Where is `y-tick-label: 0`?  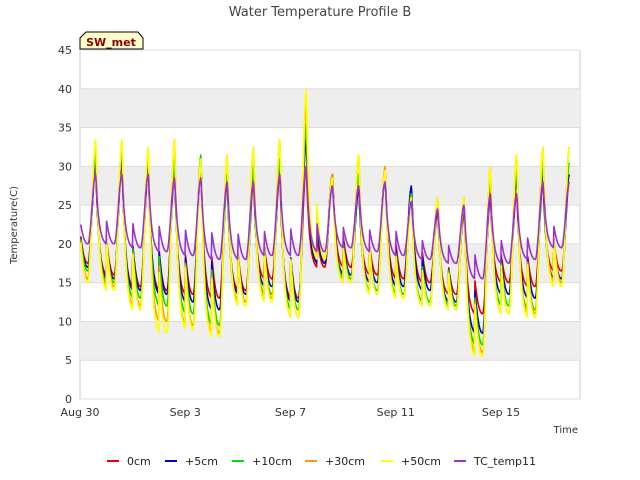 y-tick-label: 0 is located at coordinates (68, 399).